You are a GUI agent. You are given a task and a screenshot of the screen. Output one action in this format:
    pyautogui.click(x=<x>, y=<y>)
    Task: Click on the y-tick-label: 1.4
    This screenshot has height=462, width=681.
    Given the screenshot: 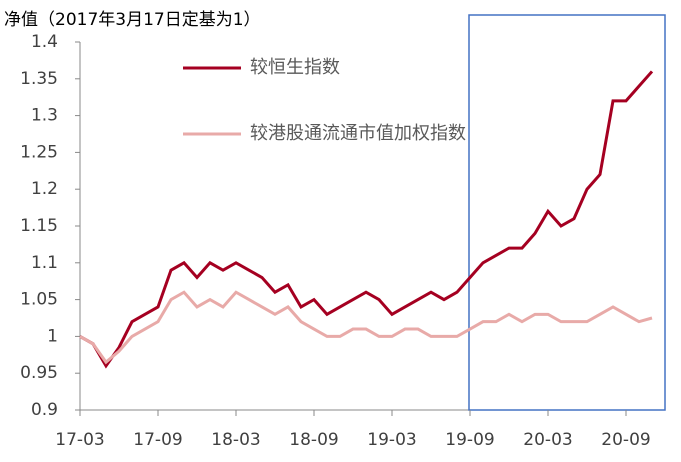 What is the action you would take?
    pyautogui.click(x=44, y=42)
    